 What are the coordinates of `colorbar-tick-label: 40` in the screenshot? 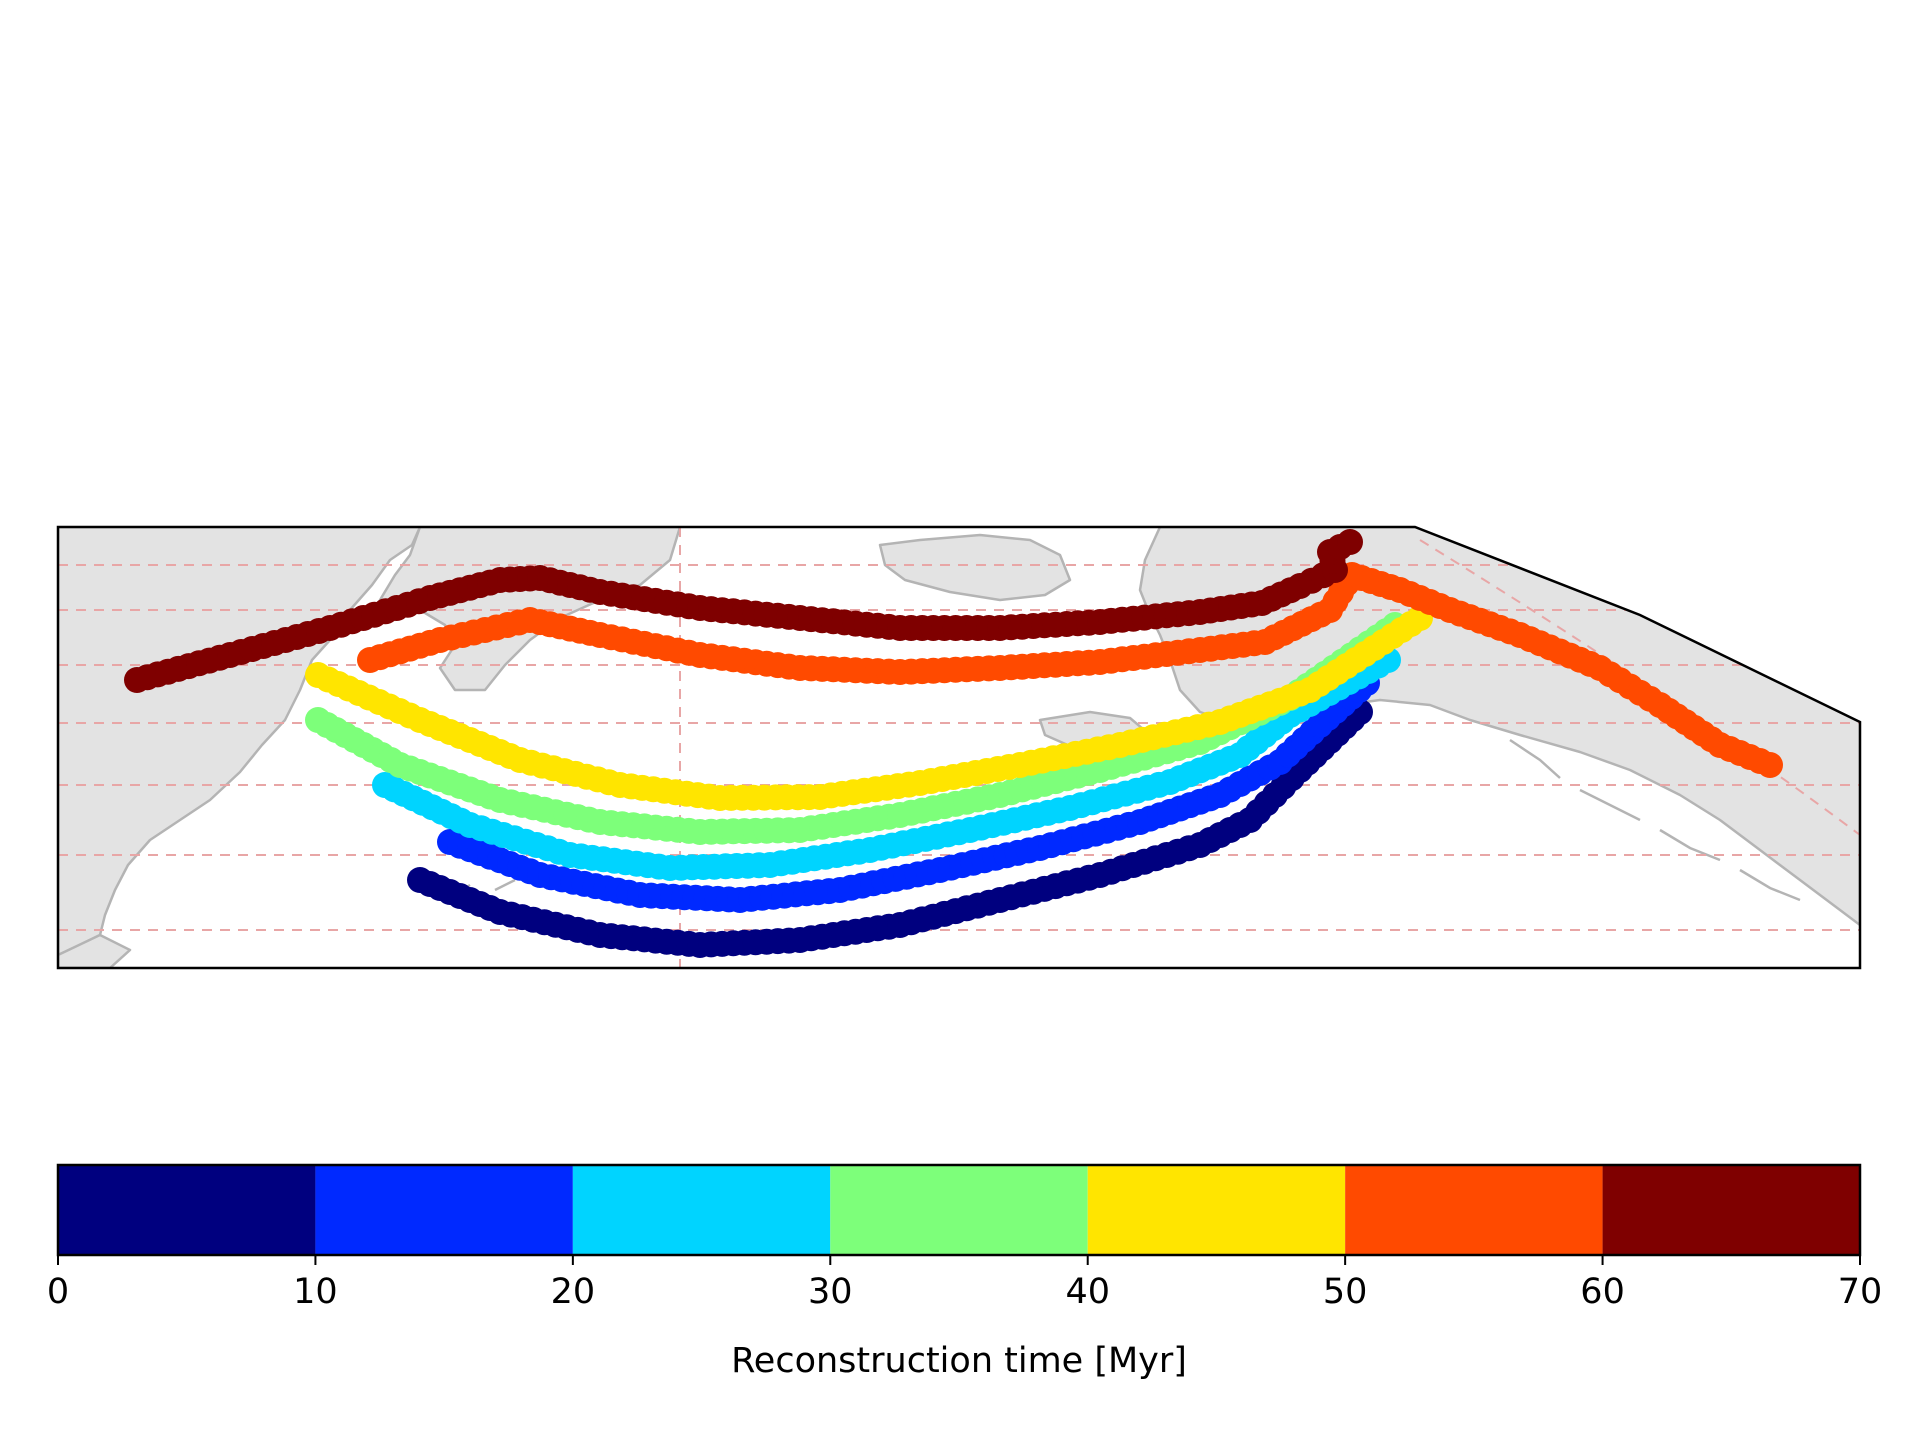 It's located at (1087, 1292).